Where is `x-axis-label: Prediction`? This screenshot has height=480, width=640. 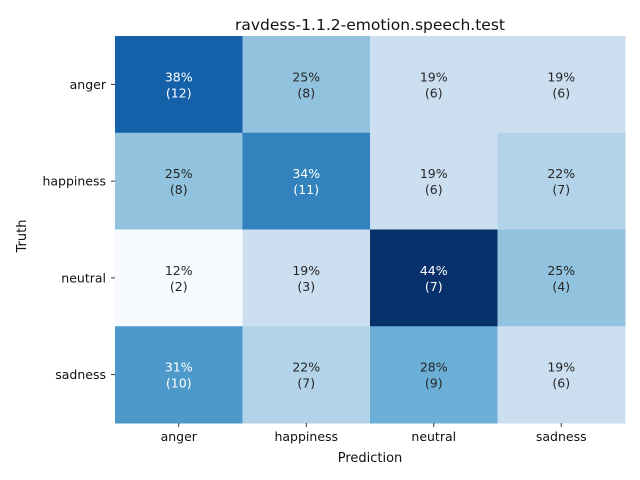 x-axis-label: Prediction is located at coordinates (370, 458).